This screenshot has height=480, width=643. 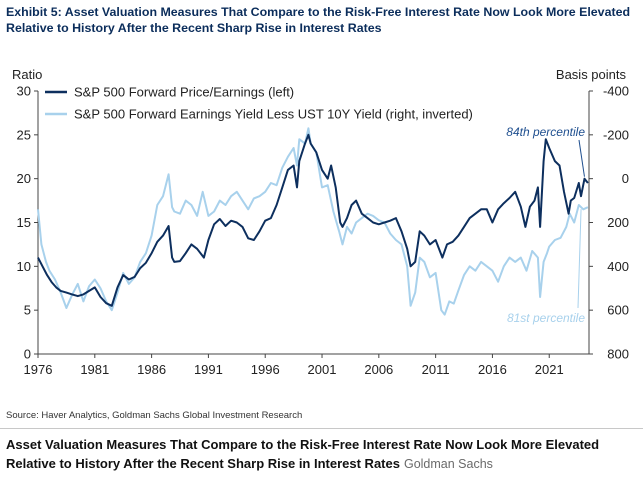 What do you see at coordinates (151, 369) in the screenshot?
I see `x-tick-label: 1986` at bounding box center [151, 369].